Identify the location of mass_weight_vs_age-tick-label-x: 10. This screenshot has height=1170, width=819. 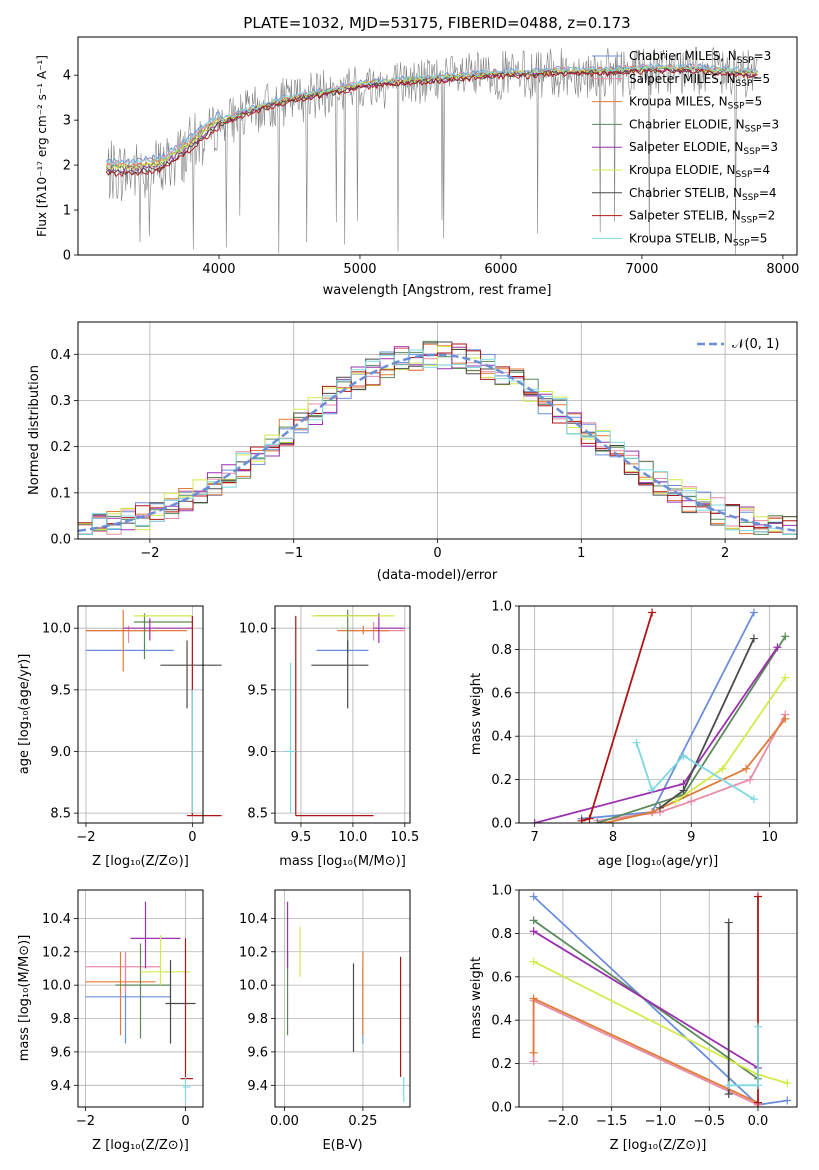
(769, 837).